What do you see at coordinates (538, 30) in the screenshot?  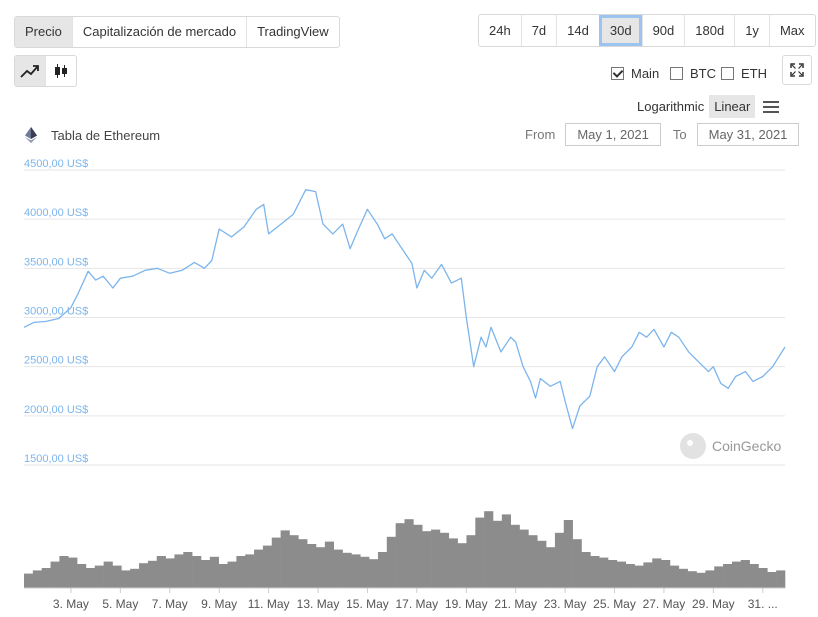 I see `range-7d-button: 7d` at bounding box center [538, 30].